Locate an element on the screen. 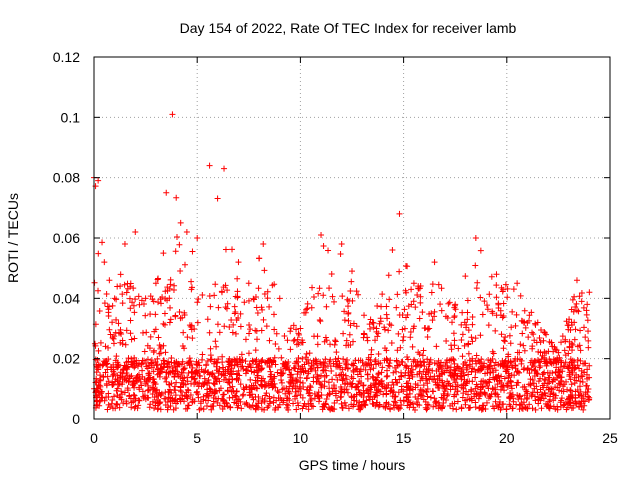 The height and width of the screenshot is (480, 640). x-tick-label: 0 is located at coordinates (94, 438).